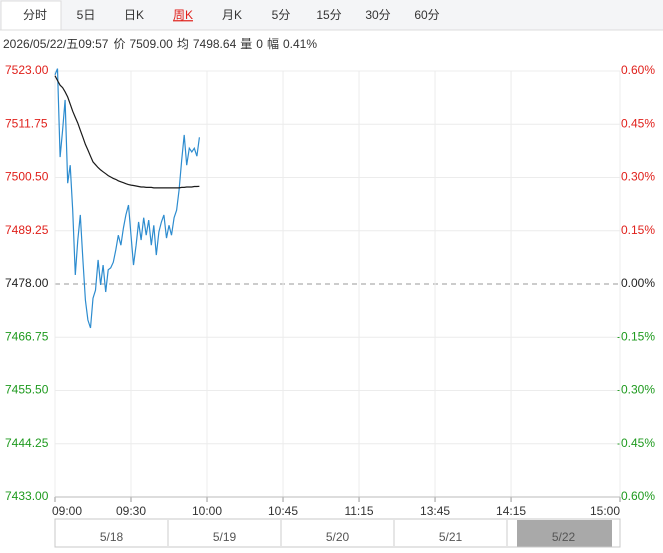 This screenshot has width=663, height=553. What do you see at coordinates (27, 70) in the screenshot?
I see `y-tick-label: 7523.00` at bounding box center [27, 70].